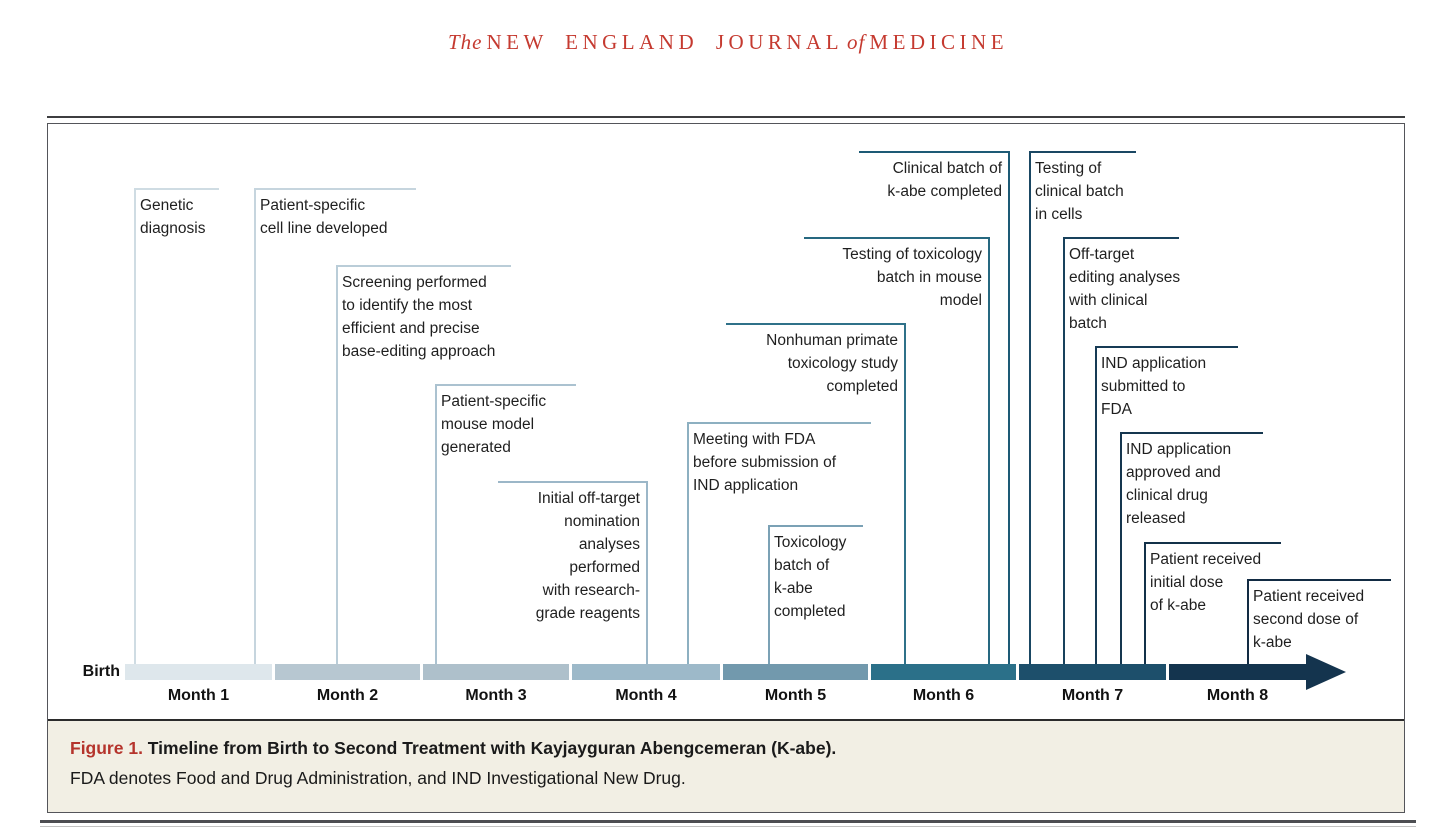  I want to click on masthead-the: The, so click(465, 42).